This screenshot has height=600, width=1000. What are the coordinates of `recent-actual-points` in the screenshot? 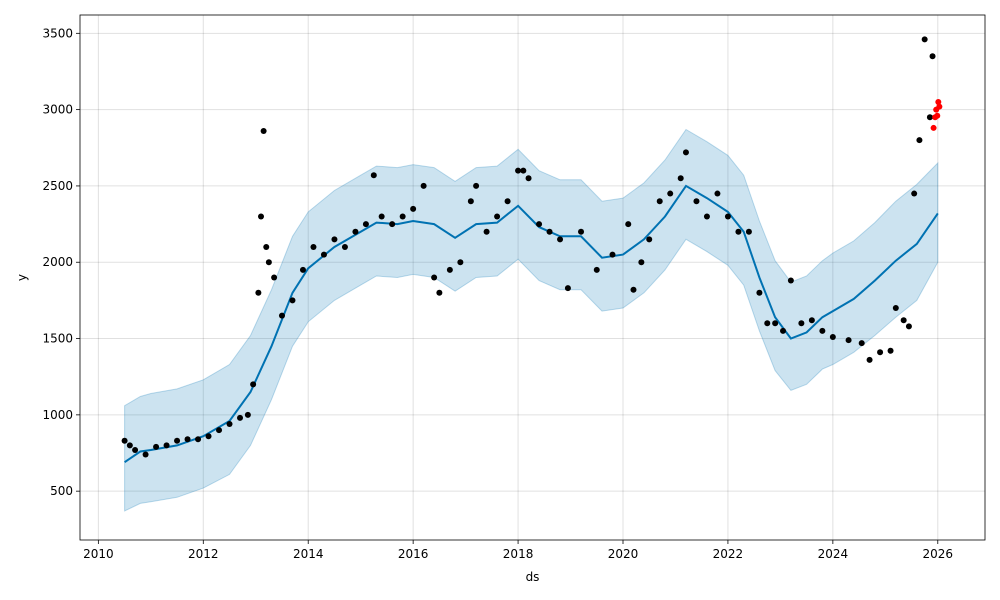 It's located at (936, 114).